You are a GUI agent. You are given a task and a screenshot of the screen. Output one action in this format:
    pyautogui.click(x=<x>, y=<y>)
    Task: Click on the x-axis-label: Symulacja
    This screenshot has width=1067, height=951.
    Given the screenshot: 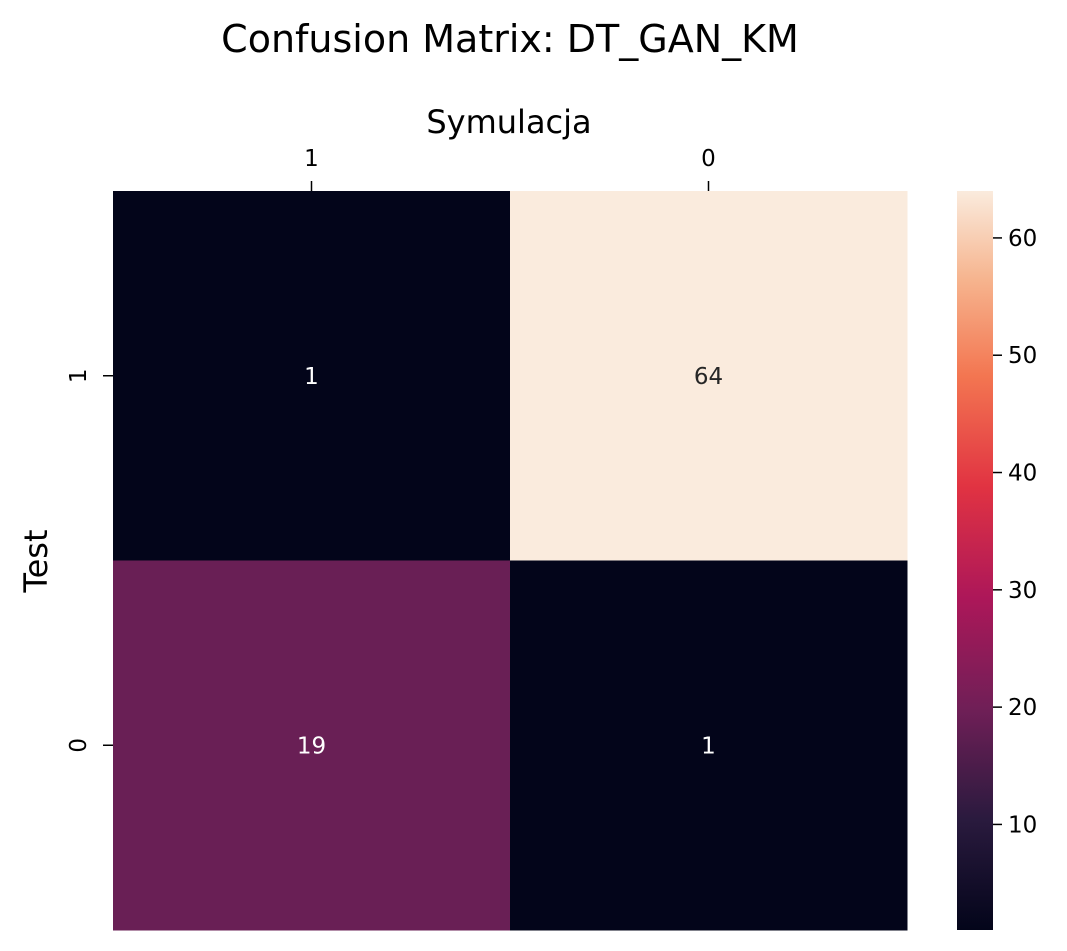 What is the action you would take?
    pyautogui.click(x=508, y=122)
    